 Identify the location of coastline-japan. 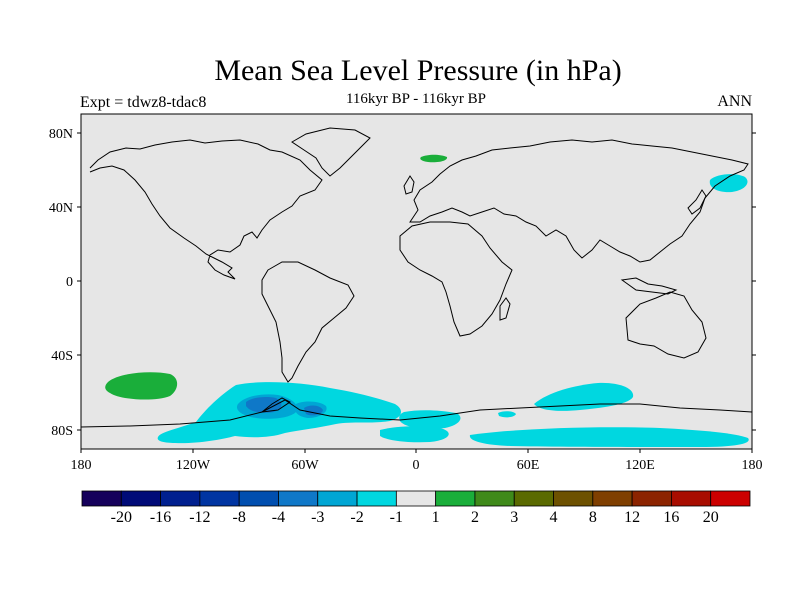
(697, 202).